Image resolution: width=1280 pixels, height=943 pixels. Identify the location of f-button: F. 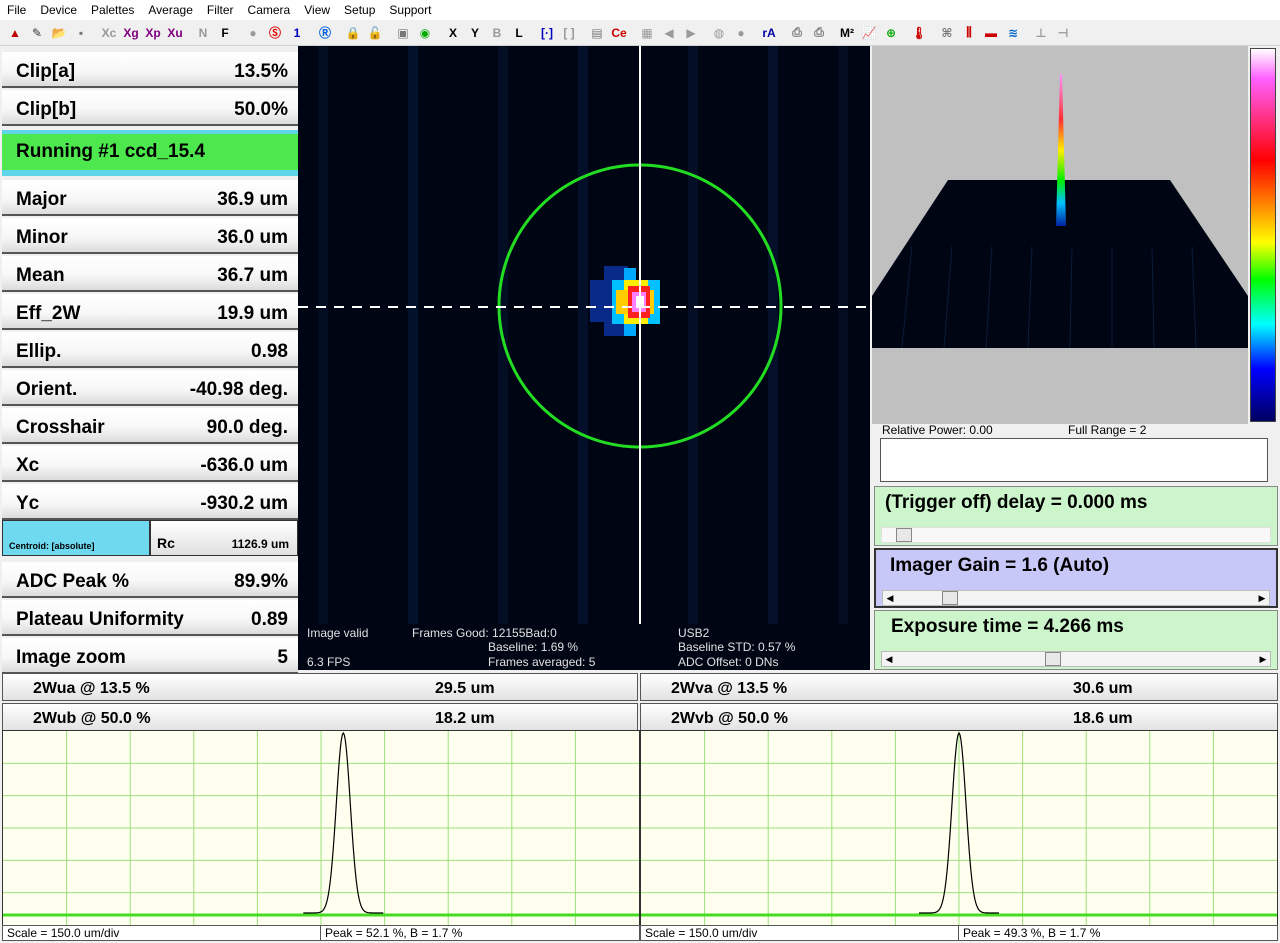
(225, 32).